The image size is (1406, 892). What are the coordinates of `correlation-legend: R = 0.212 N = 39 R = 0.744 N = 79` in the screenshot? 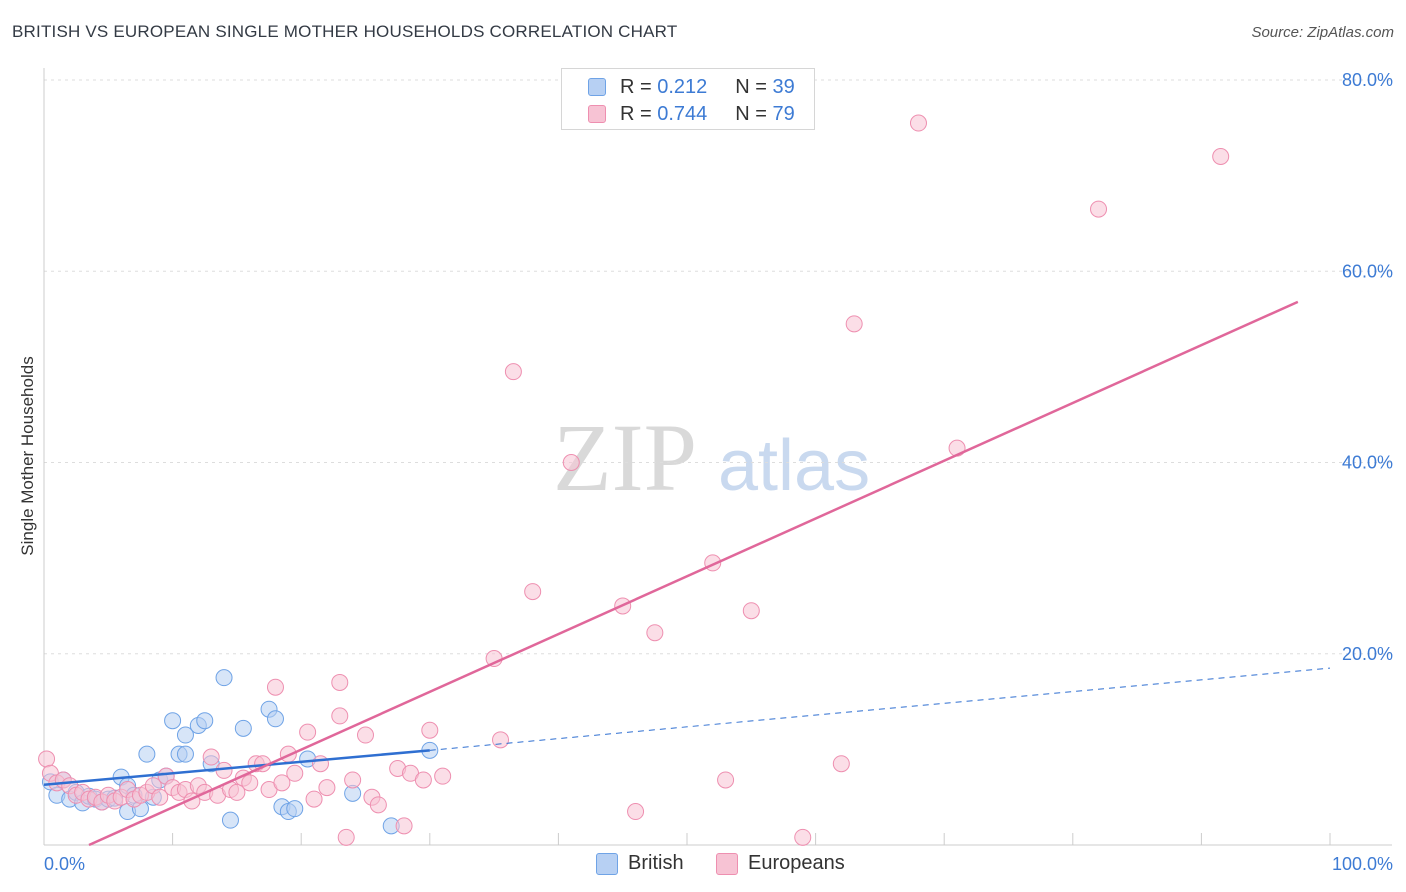 It's located at (688, 99).